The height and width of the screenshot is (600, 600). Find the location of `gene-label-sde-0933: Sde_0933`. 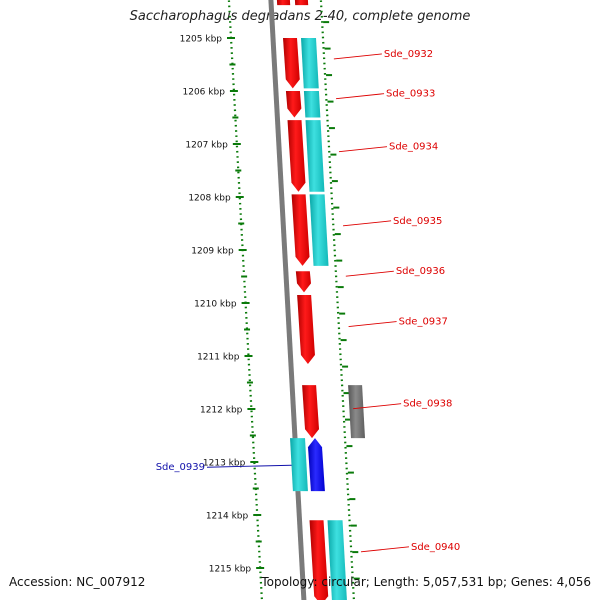

gene-label-sde-0933: Sde_0933 is located at coordinates (410, 94).